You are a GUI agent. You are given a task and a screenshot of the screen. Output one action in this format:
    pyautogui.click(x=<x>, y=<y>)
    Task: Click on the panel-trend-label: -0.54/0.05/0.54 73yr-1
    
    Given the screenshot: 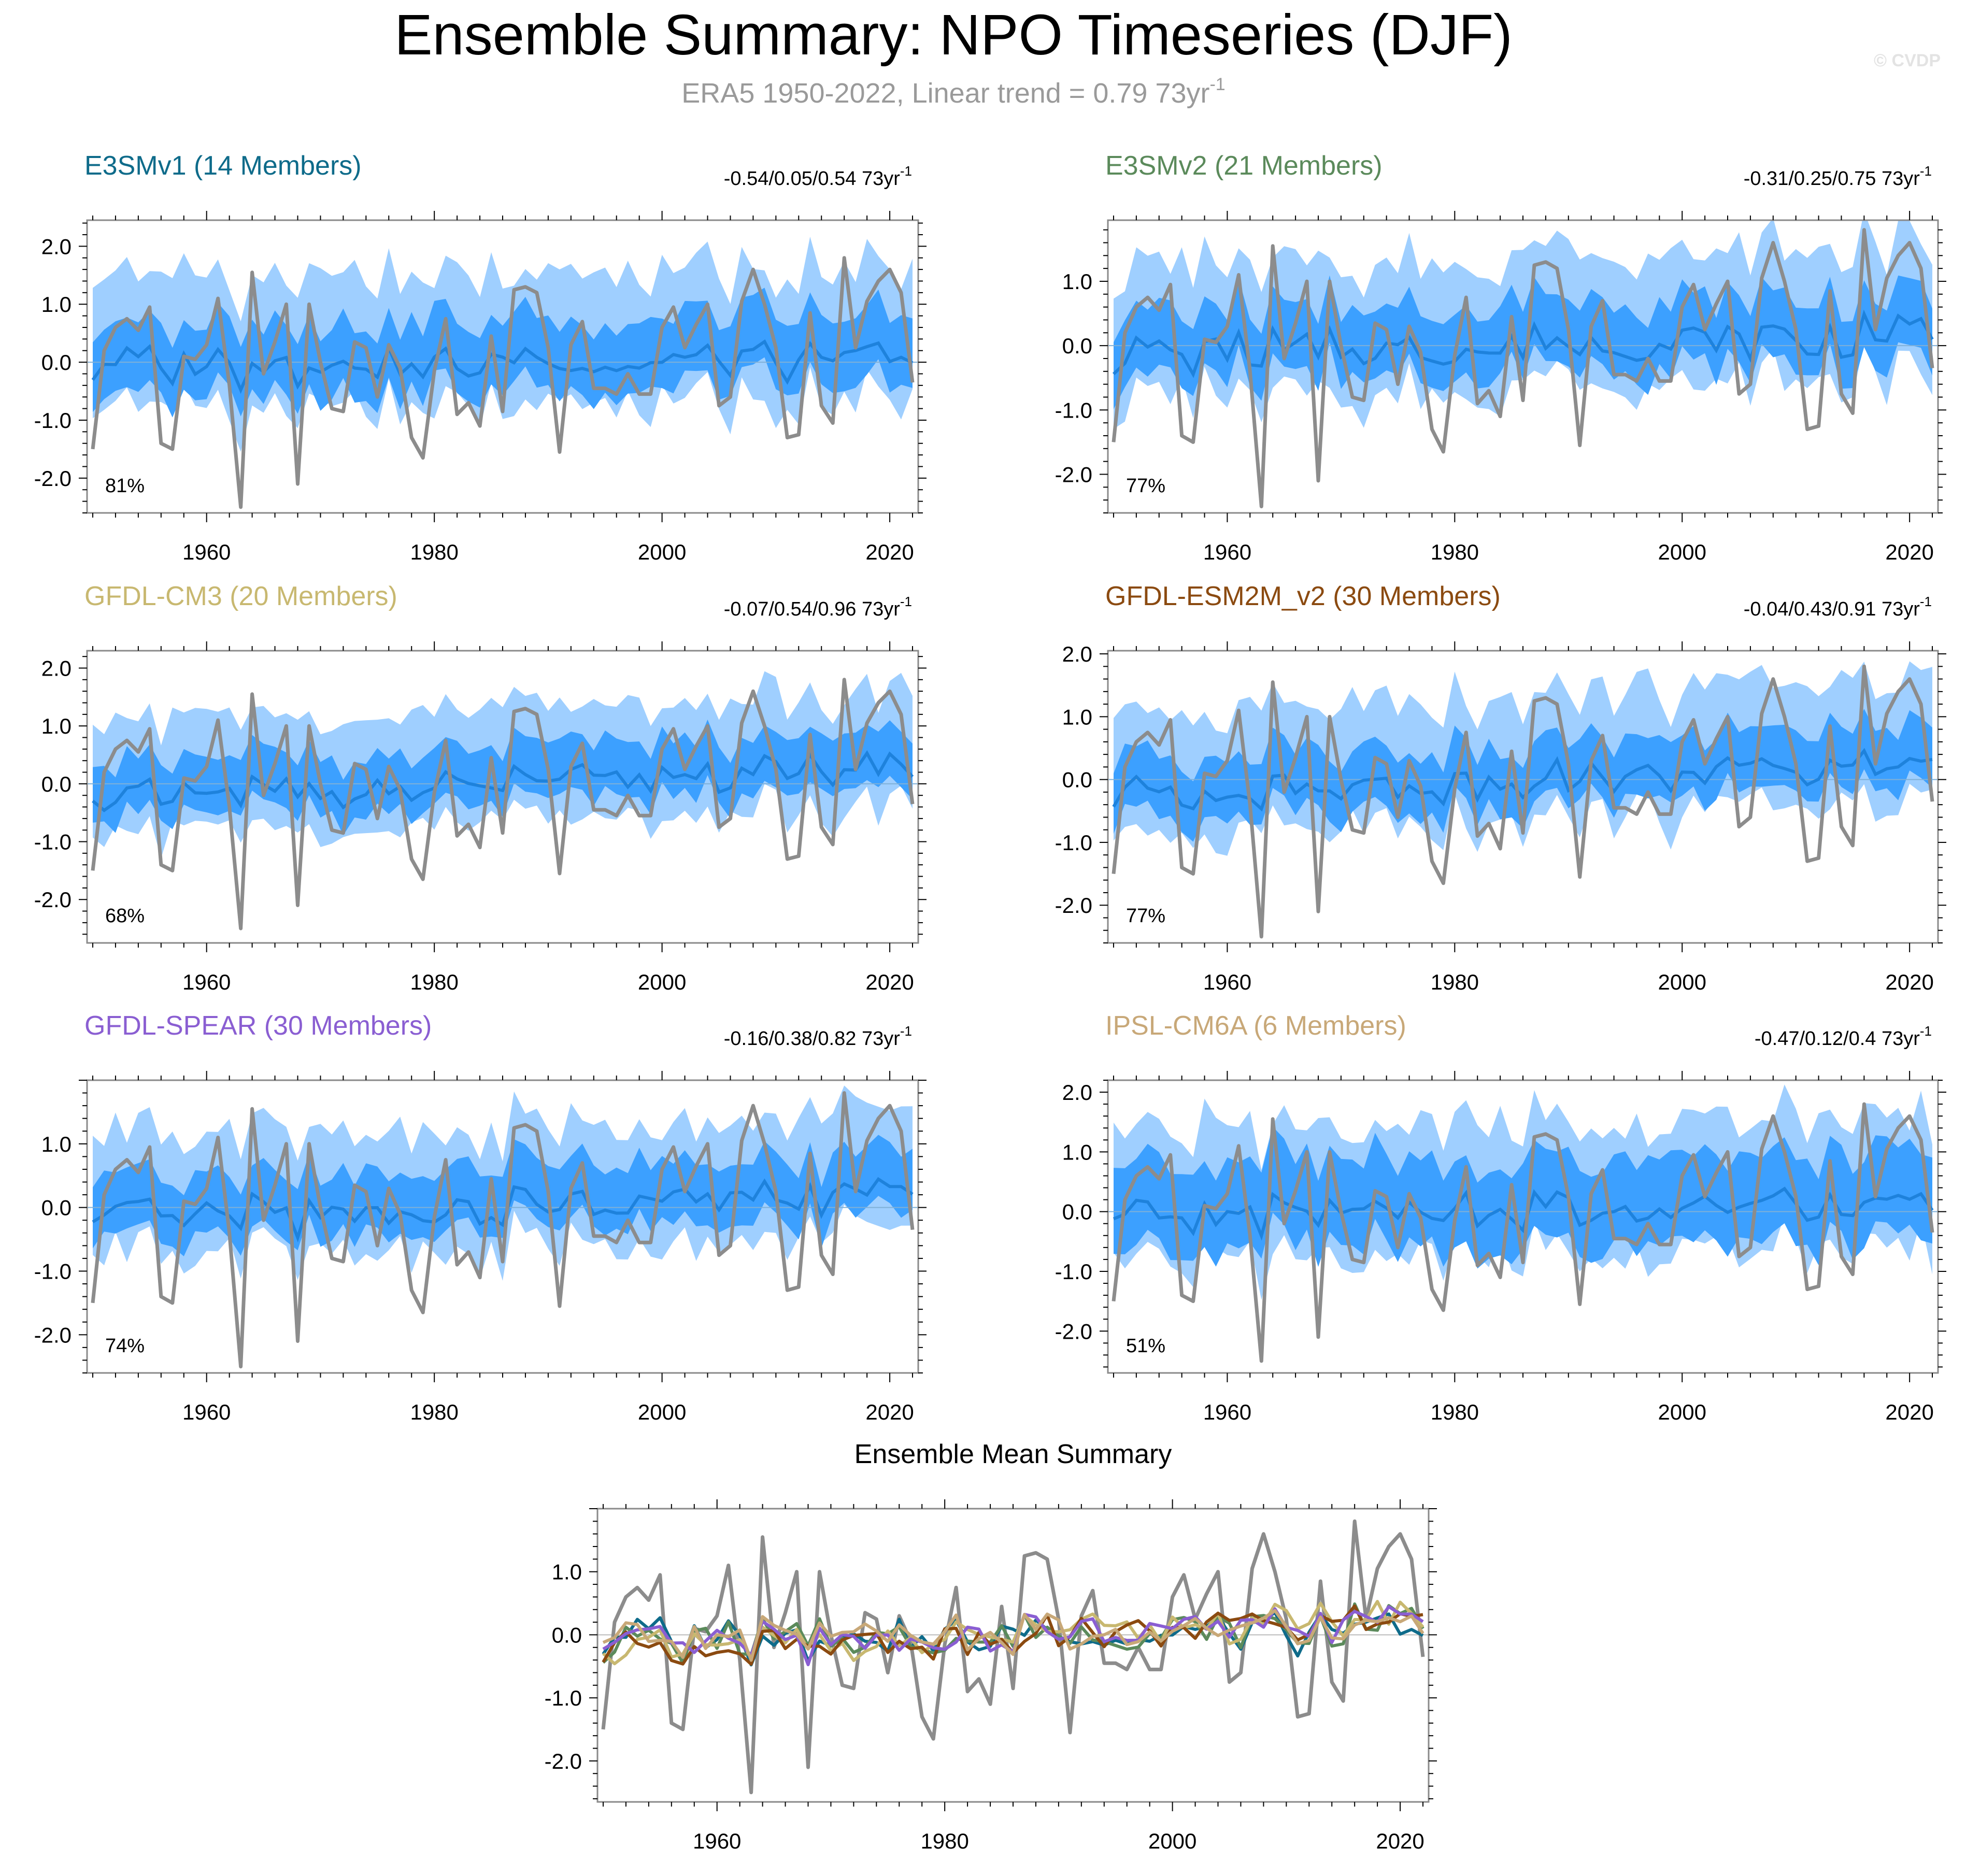 What is the action you would take?
    pyautogui.click(x=818, y=176)
    